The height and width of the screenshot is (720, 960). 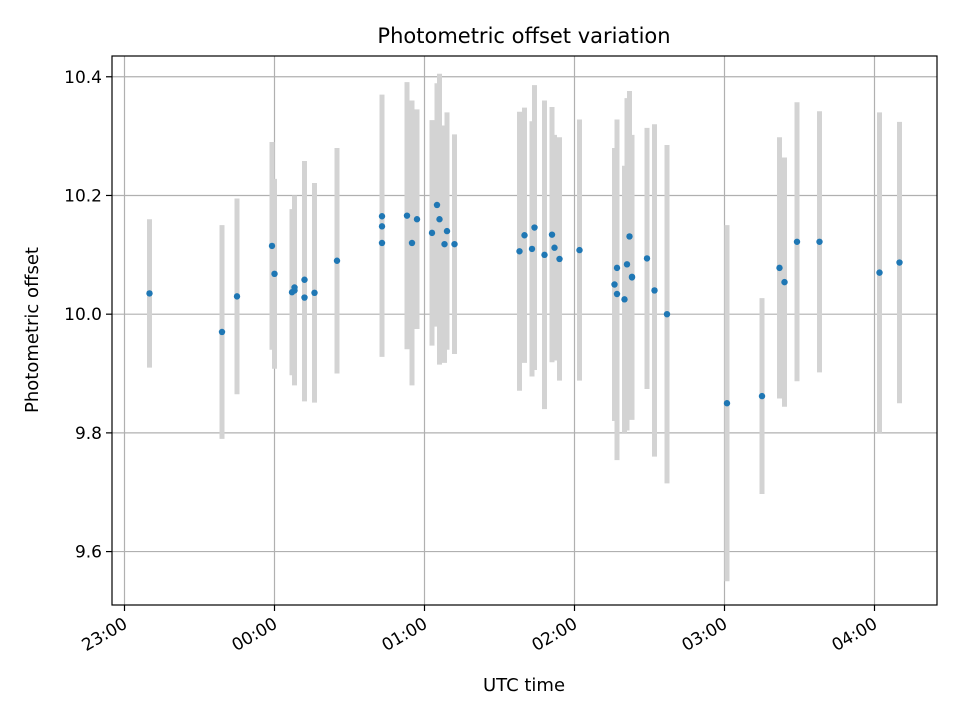 What do you see at coordinates (32, 330) in the screenshot?
I see `y-axis-label: Photometric offset` at bounding box center [32, 330].